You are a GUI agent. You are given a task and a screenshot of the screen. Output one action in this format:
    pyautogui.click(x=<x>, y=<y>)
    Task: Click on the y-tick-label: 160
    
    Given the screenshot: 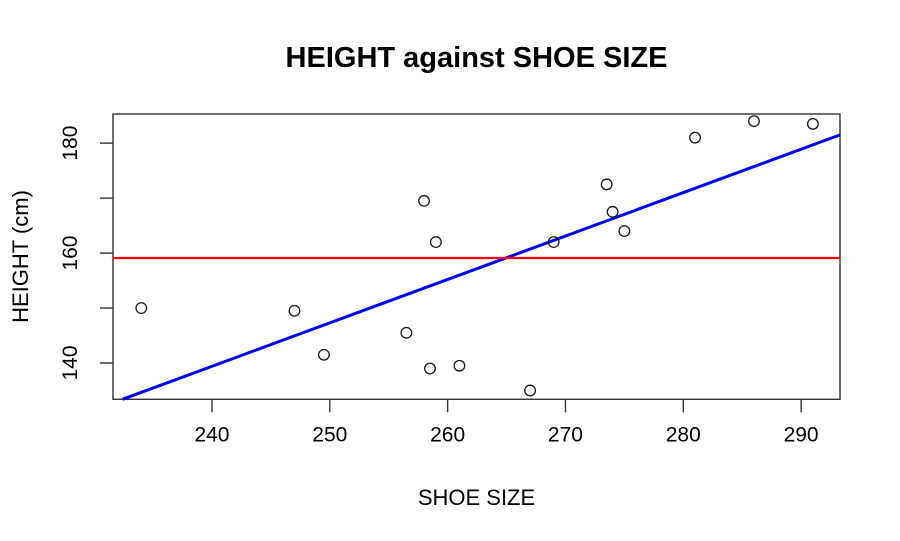 What is the action you would take?
    pyautogui.click(x=70, y=253)
    